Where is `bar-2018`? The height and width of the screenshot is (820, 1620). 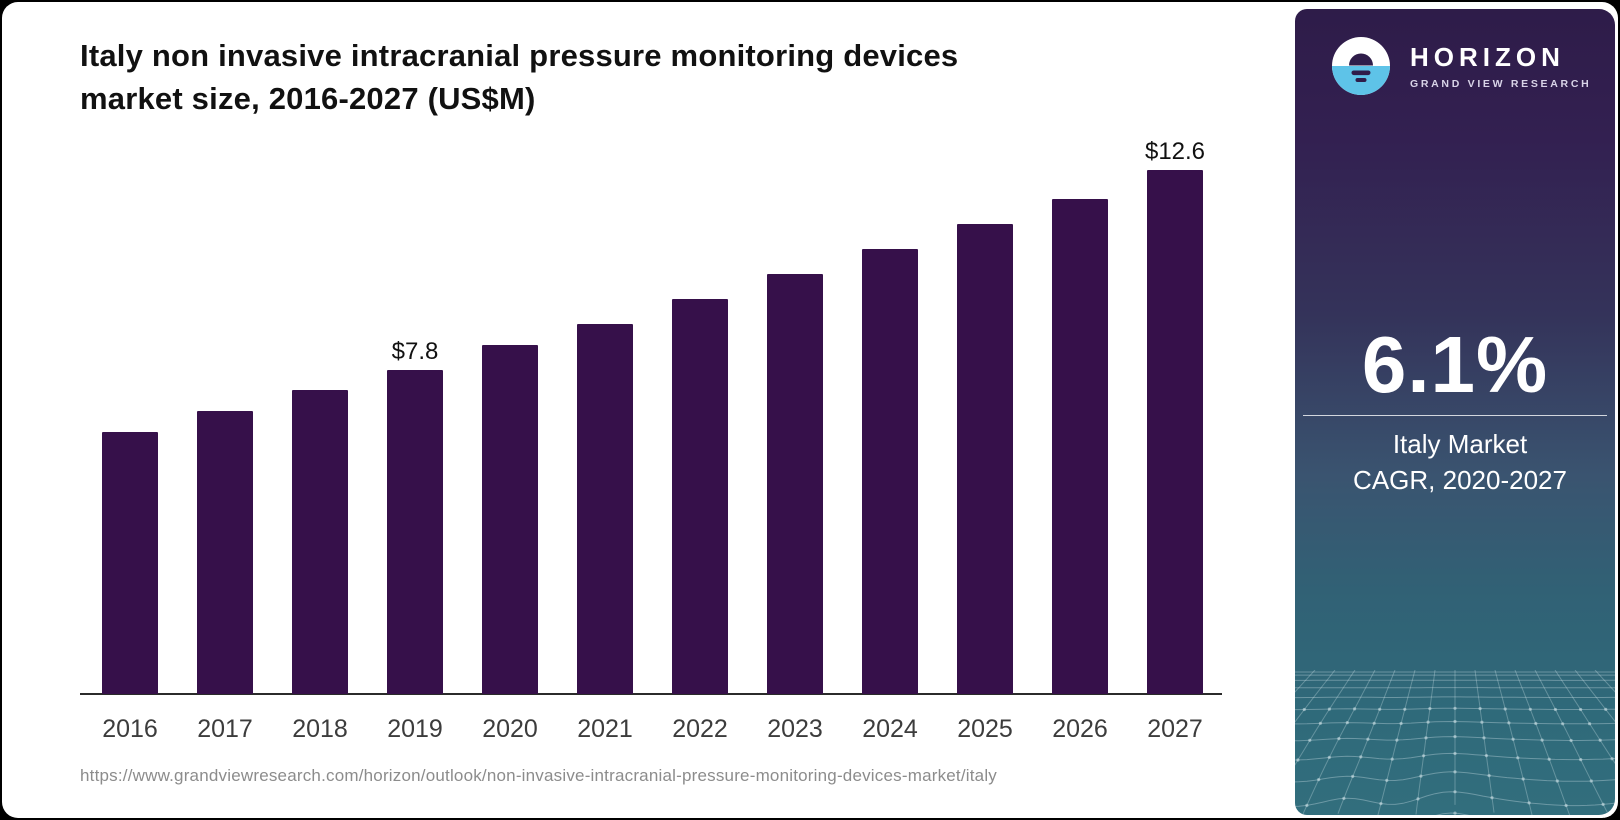 bar-2018 is located at coordinates (320, 542).